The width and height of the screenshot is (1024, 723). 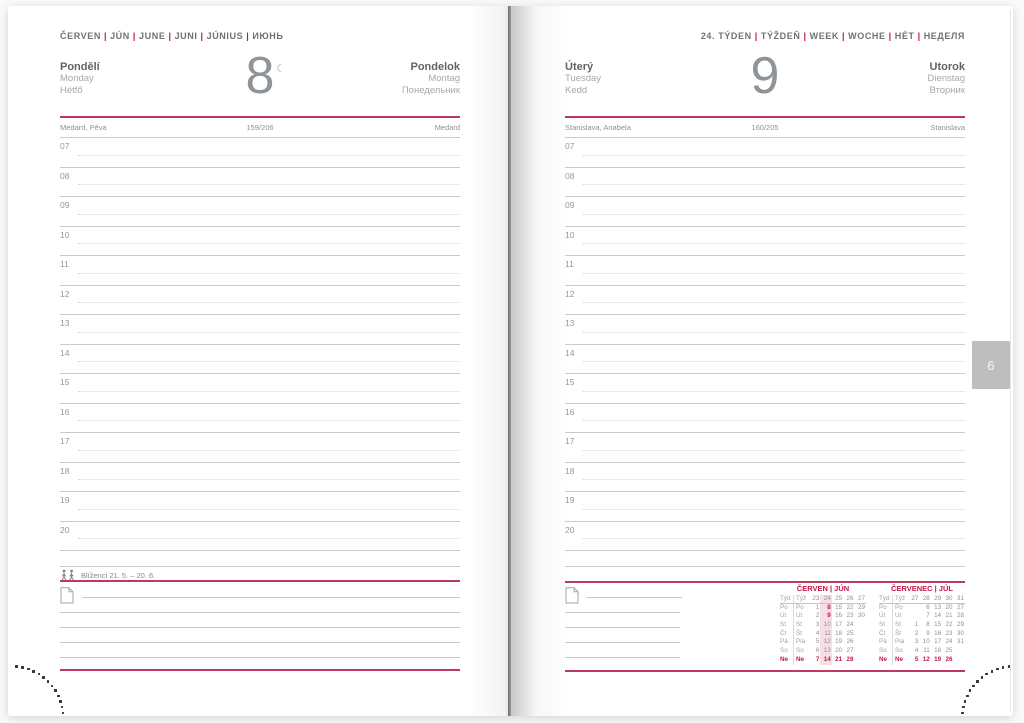 What do you see at coordinates (260, 76) in the screenshot?
I see `day-number: 8` at bounding box center [260, 76].